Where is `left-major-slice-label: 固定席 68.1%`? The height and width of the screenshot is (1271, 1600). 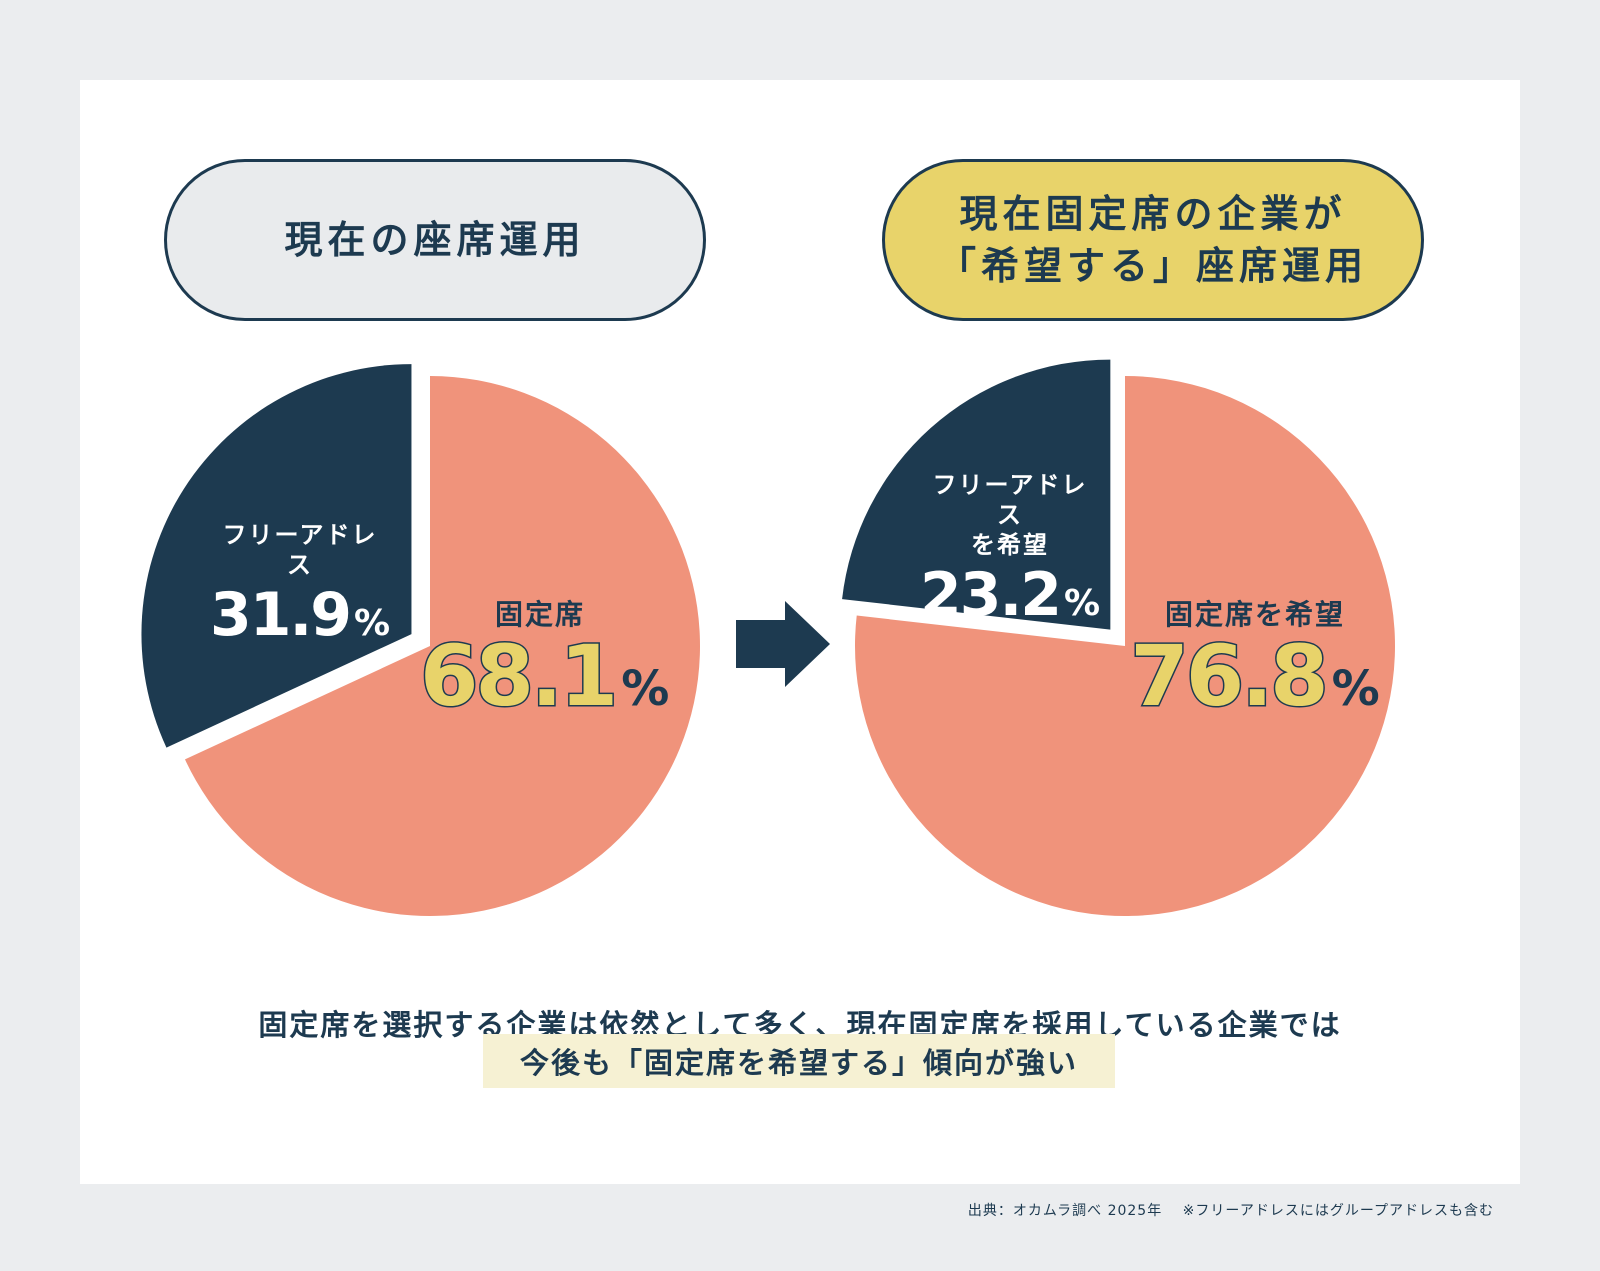
left-major-slice-label: 固定席 68.1% is located at coordinates (543, 666).